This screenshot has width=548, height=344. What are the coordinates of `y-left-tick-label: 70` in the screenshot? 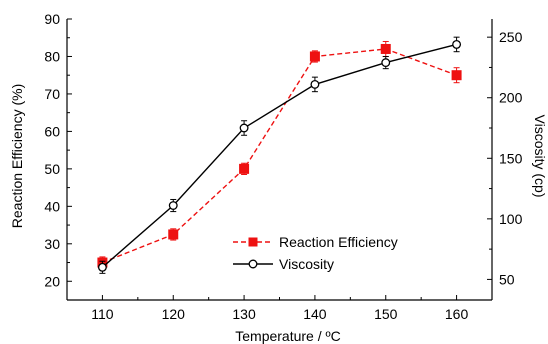 It's located at (52, 94).